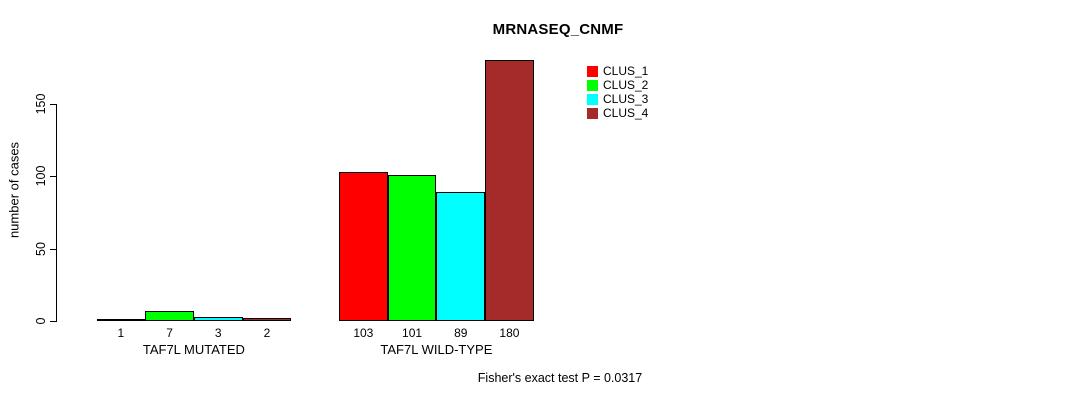  I want to click on legend: CLUS_1 CLUS_2 CLUS_3 CLUS_4, so click(617, 92).